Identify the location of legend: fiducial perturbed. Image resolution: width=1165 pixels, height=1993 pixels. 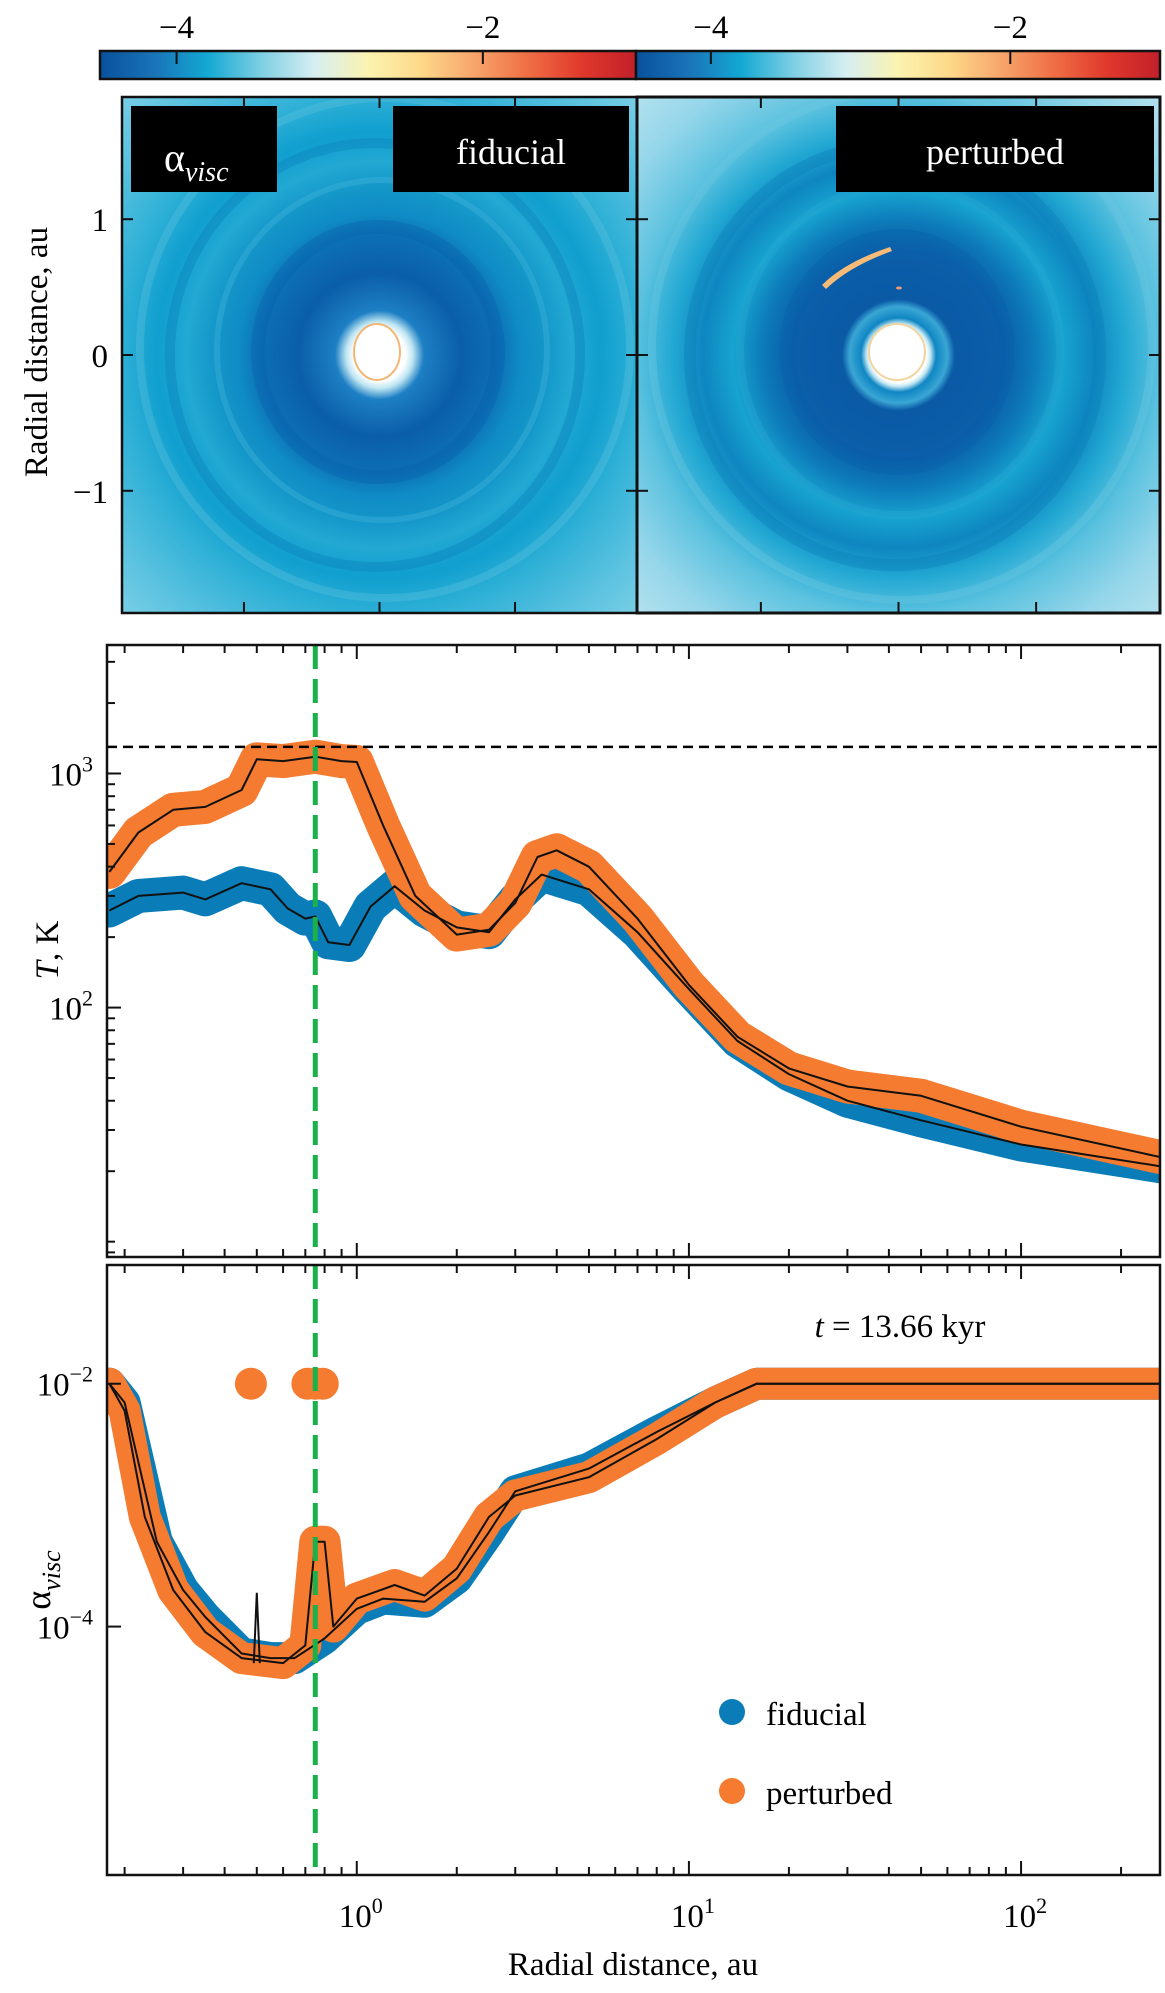
(806, 1754).